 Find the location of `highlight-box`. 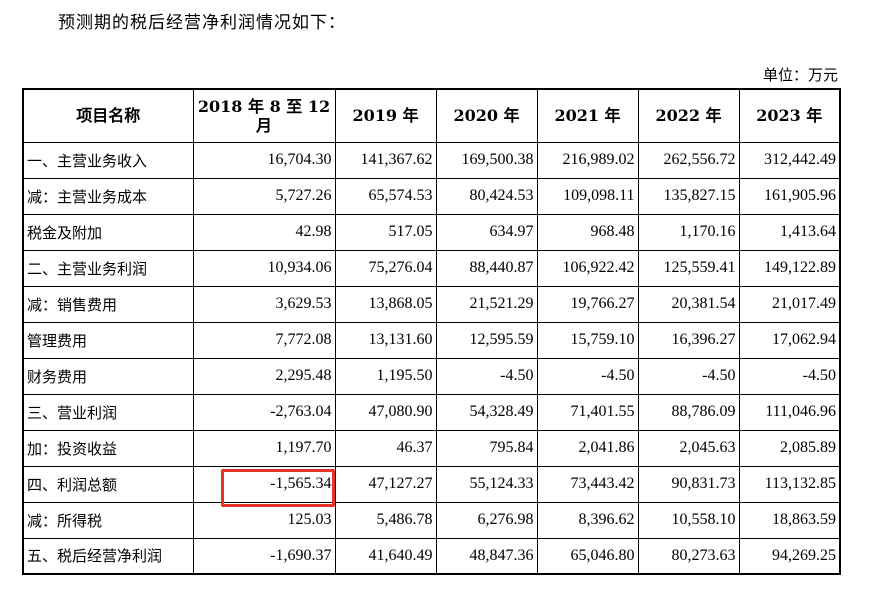

highlight-box is located at coordinates (278, 488).